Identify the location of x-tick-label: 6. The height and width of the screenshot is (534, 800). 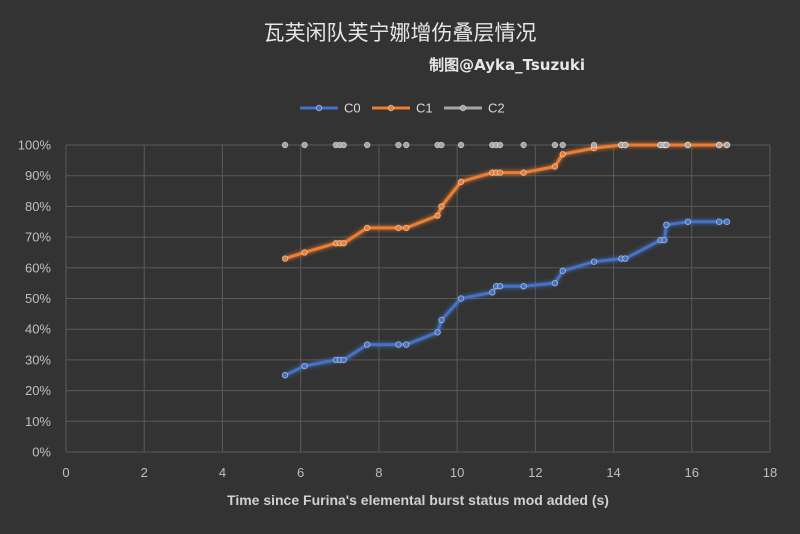
(300, 472).